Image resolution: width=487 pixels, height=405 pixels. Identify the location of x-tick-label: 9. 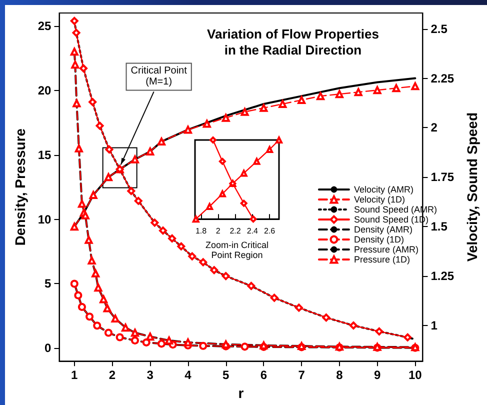
(377, 375).